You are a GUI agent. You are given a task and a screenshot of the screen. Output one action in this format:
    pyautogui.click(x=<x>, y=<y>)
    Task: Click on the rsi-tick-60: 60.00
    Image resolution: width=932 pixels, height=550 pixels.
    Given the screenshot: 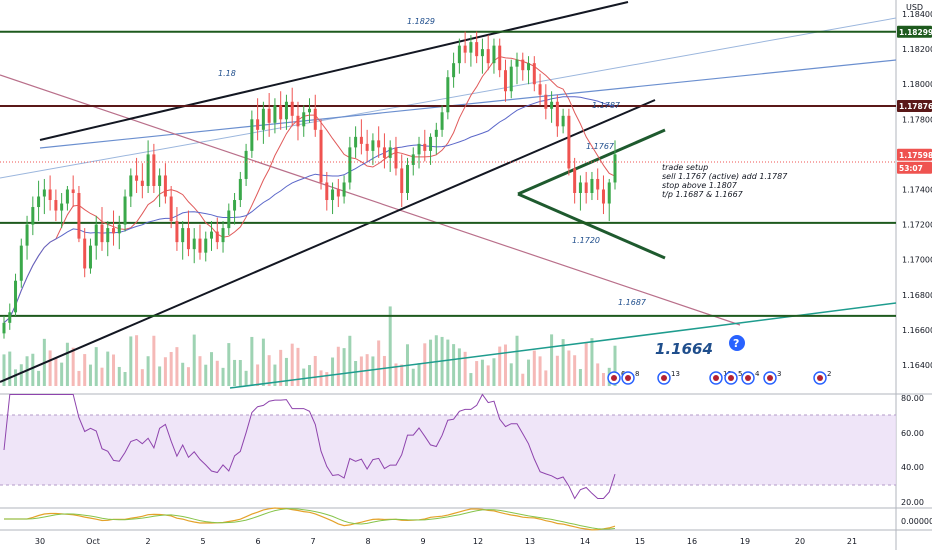 What is the action you would take?
    pyautogui.click(x=912, y=433)
    